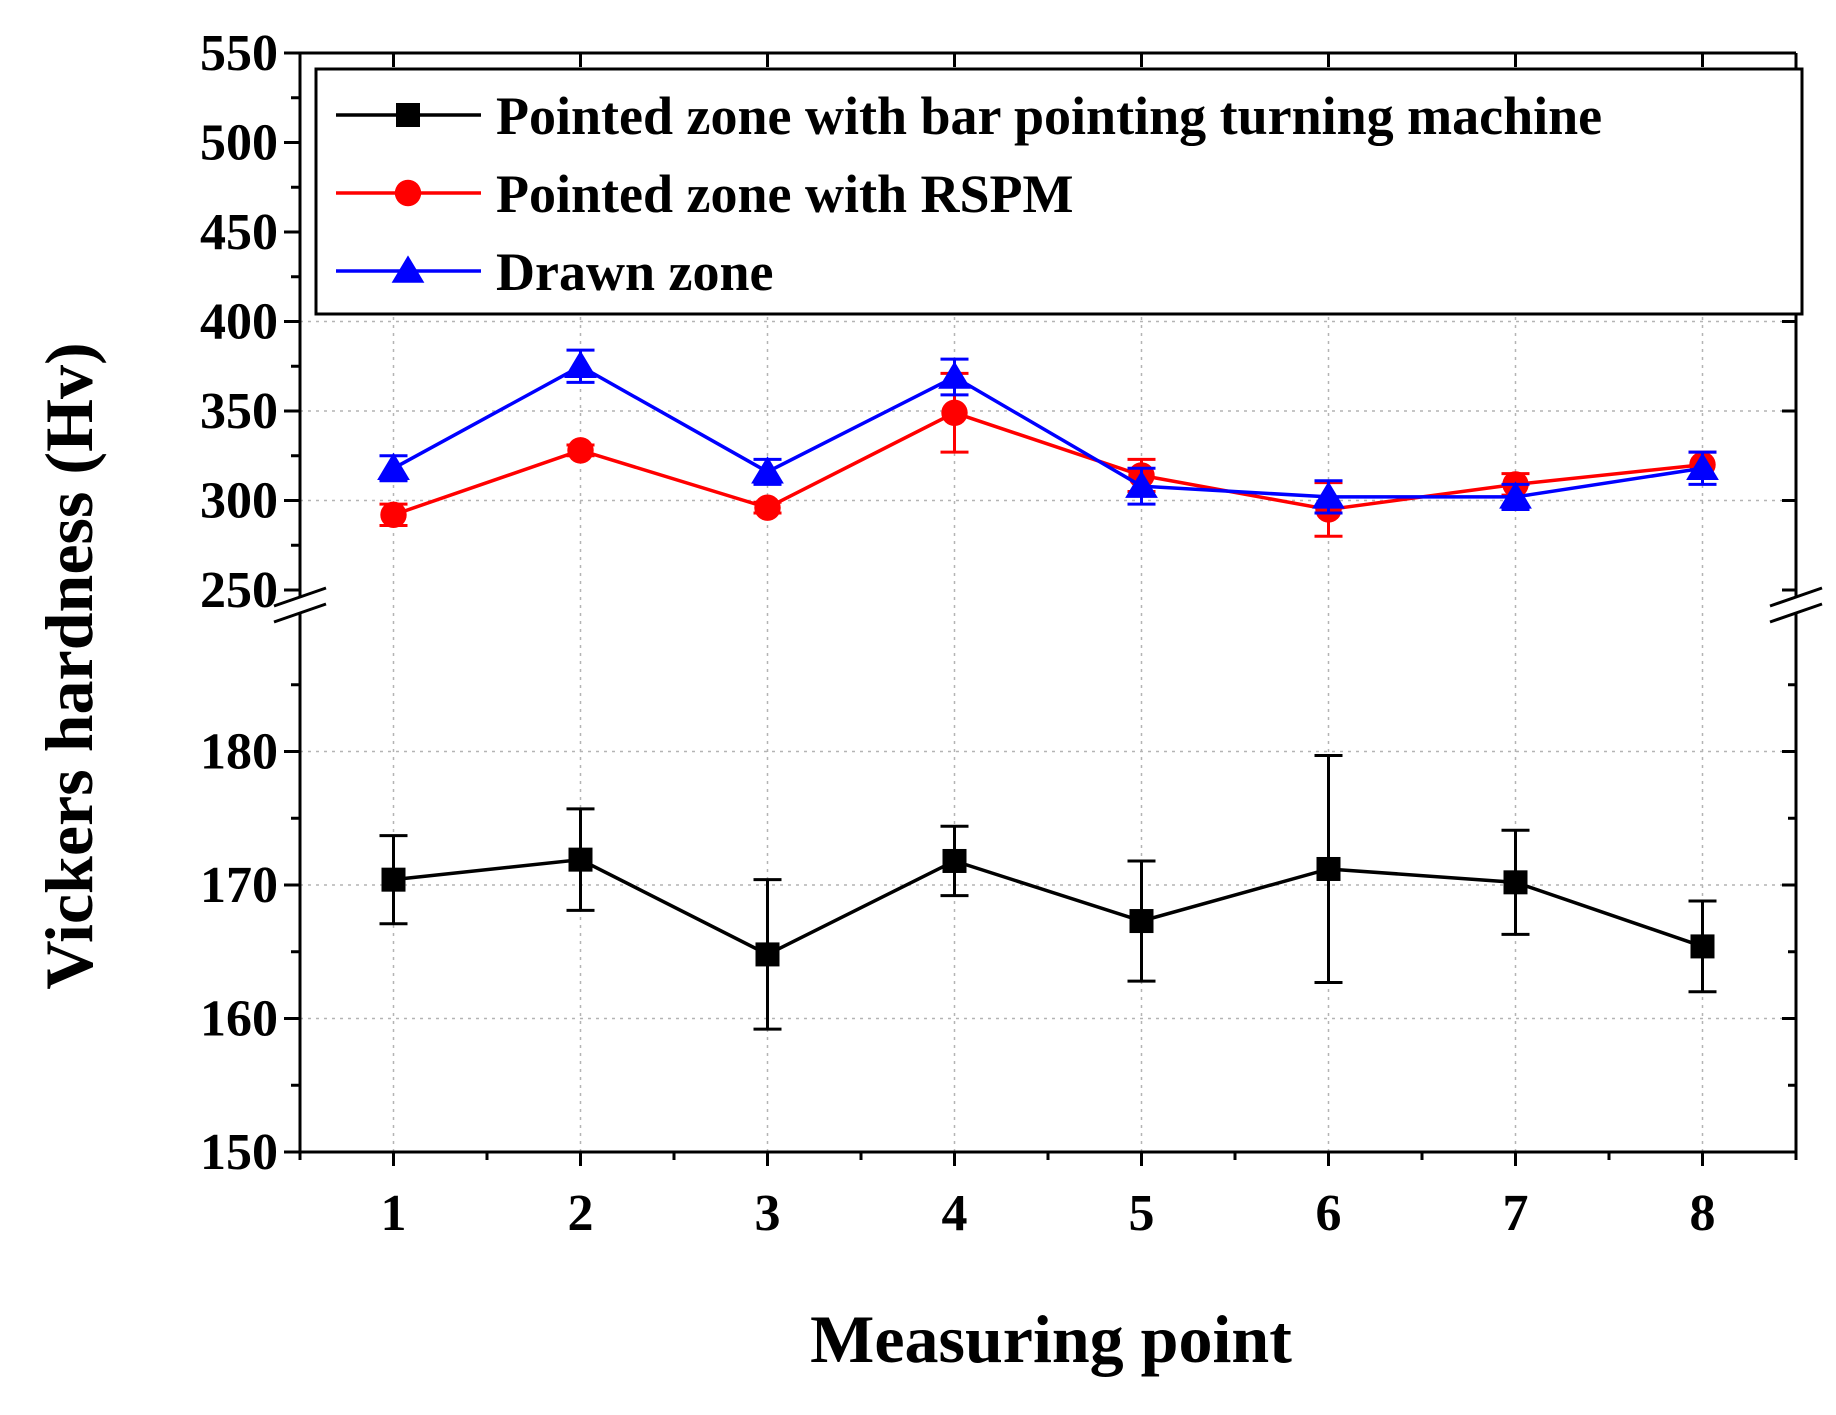 The width and height of the screenshot is (1836, 1415). Describe the element at coordinates (239, 1019) in the screenshot. I see `y-tick-label: 160` at that location.